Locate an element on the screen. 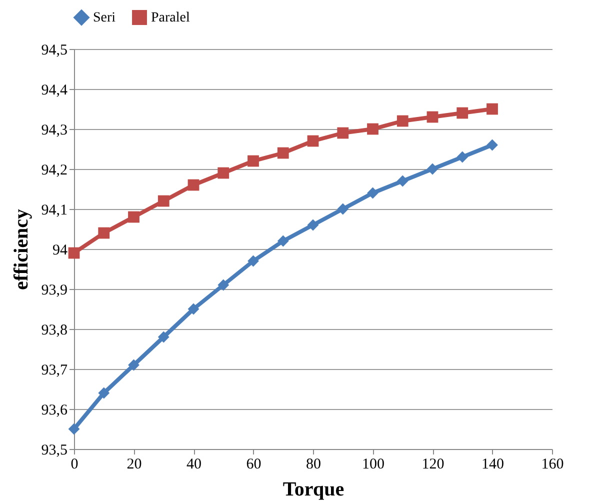 This screenshot has height=503, width=610. x-tick-label: 120 is located at coordinates (433, 464).